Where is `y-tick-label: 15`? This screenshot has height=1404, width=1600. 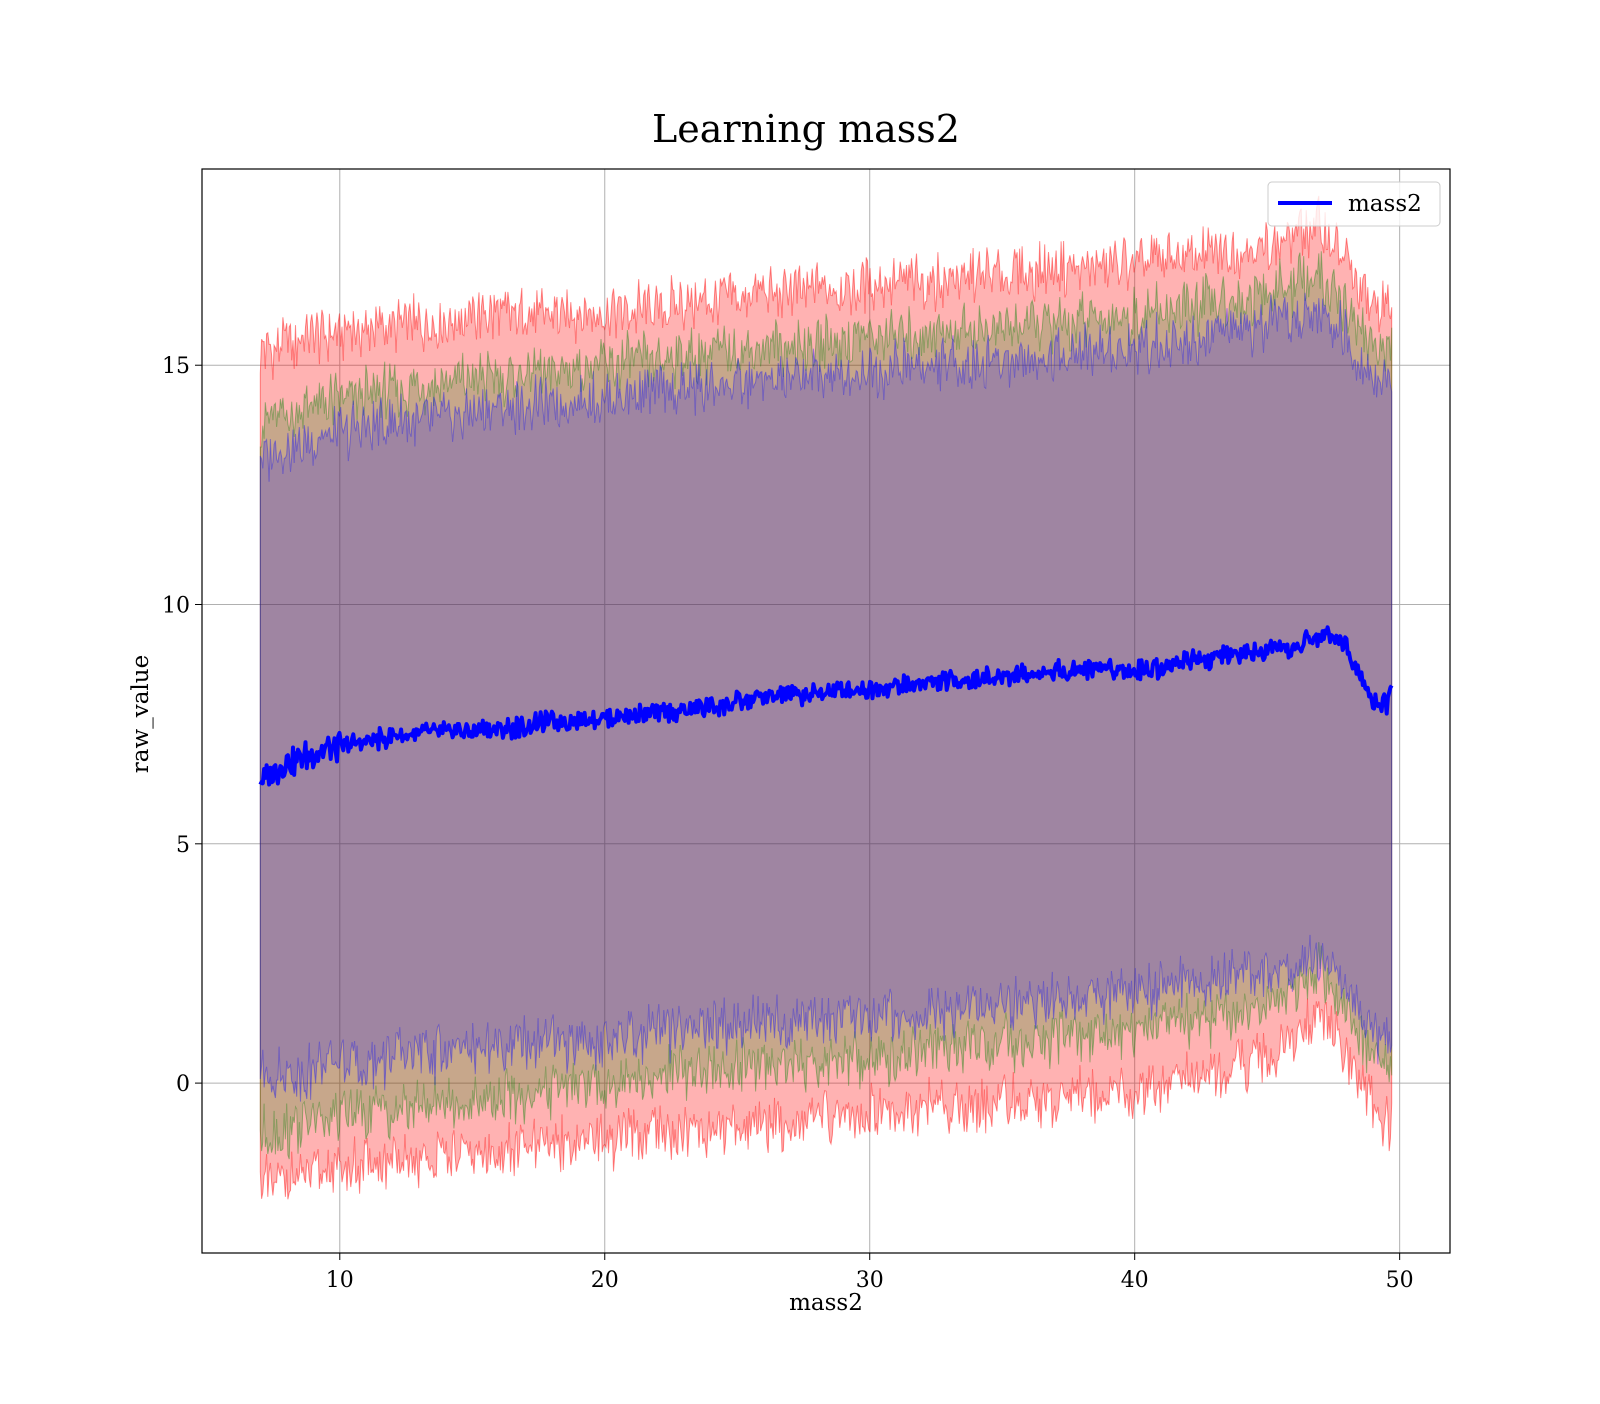 y-tick-label: 15 is located at coordinates (176, 366).